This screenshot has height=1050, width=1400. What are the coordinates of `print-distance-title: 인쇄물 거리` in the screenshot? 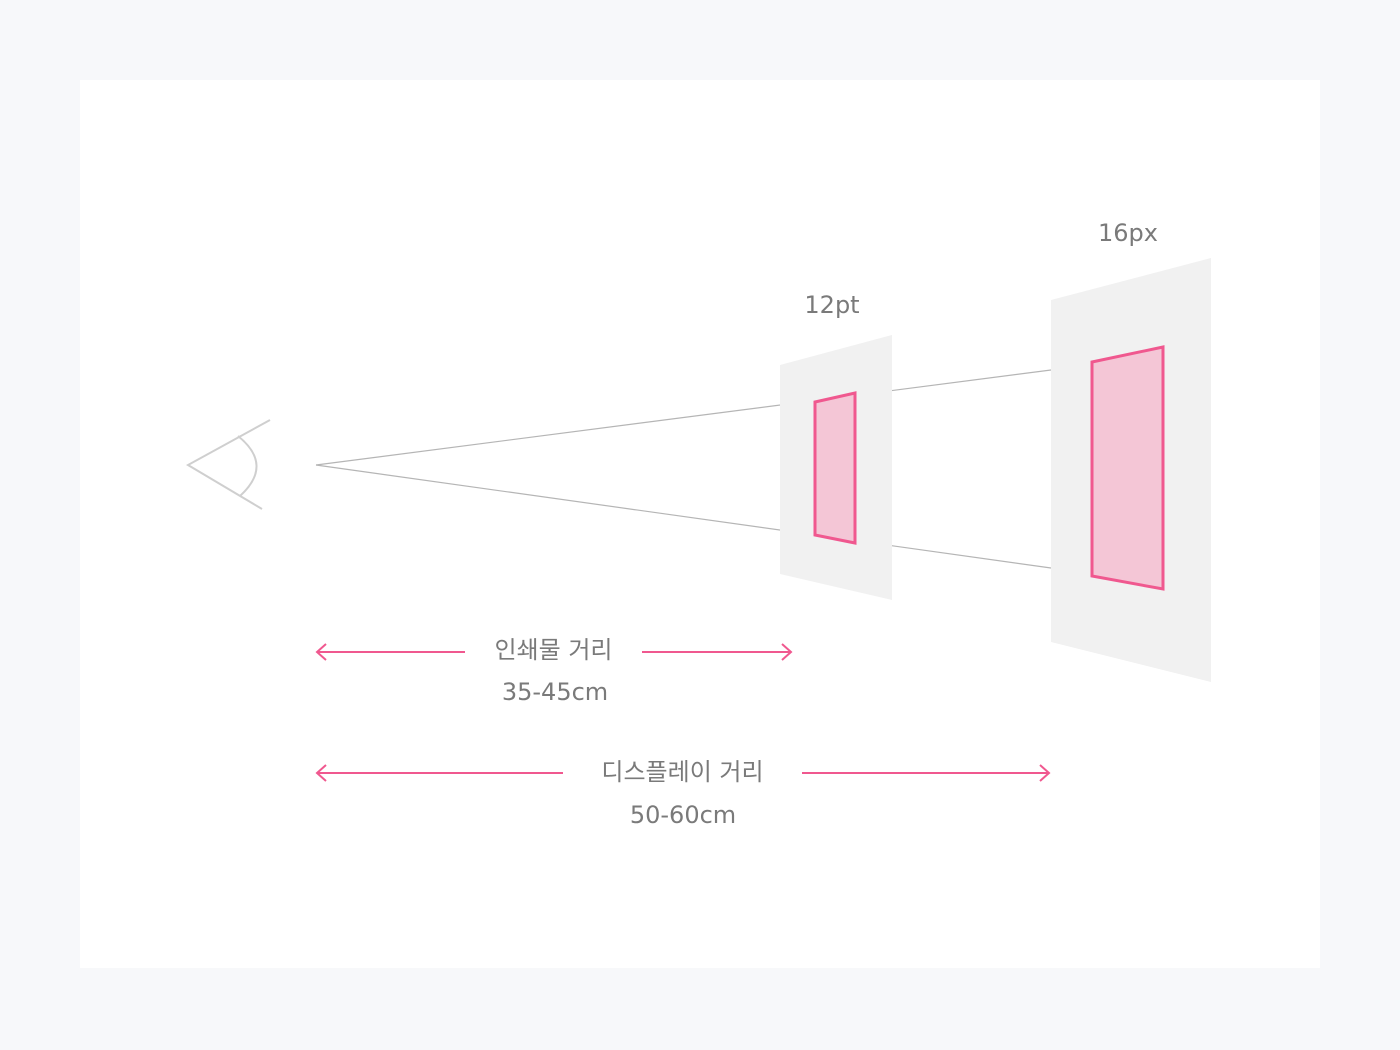 It's located at (553, 650).